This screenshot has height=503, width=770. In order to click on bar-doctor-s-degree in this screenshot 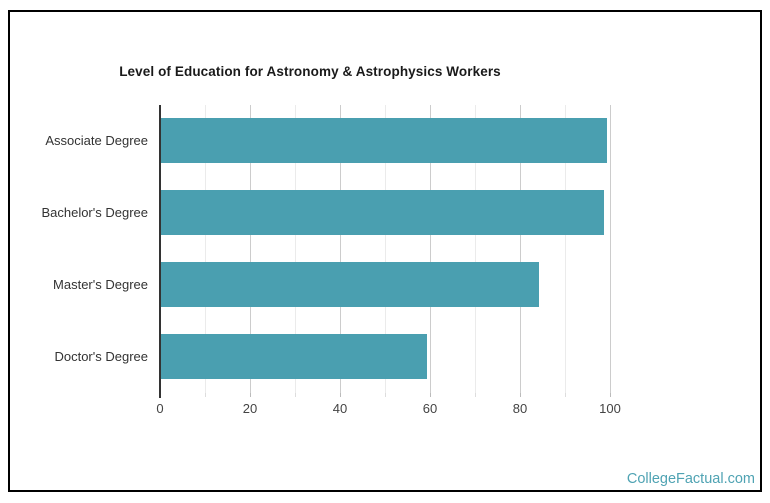, I will do `click(294, 356)`.